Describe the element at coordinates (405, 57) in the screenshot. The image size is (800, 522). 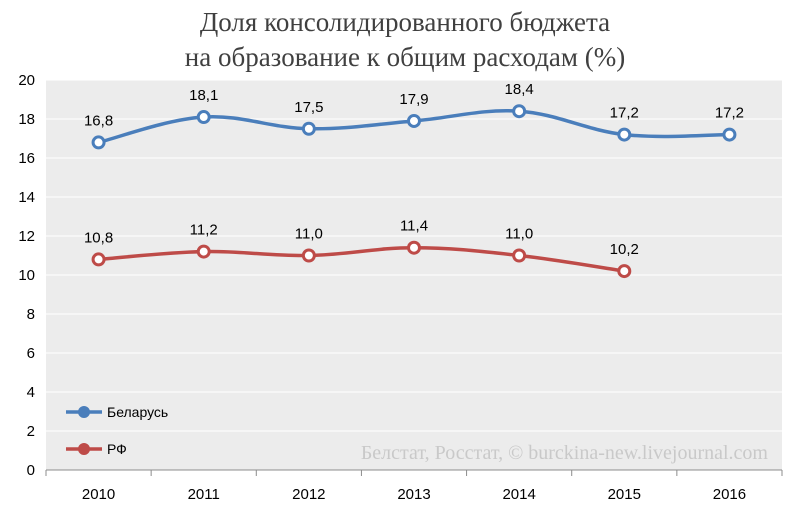
I see `chart-title-line-2: на образование к общим расходам (%)` at that location.